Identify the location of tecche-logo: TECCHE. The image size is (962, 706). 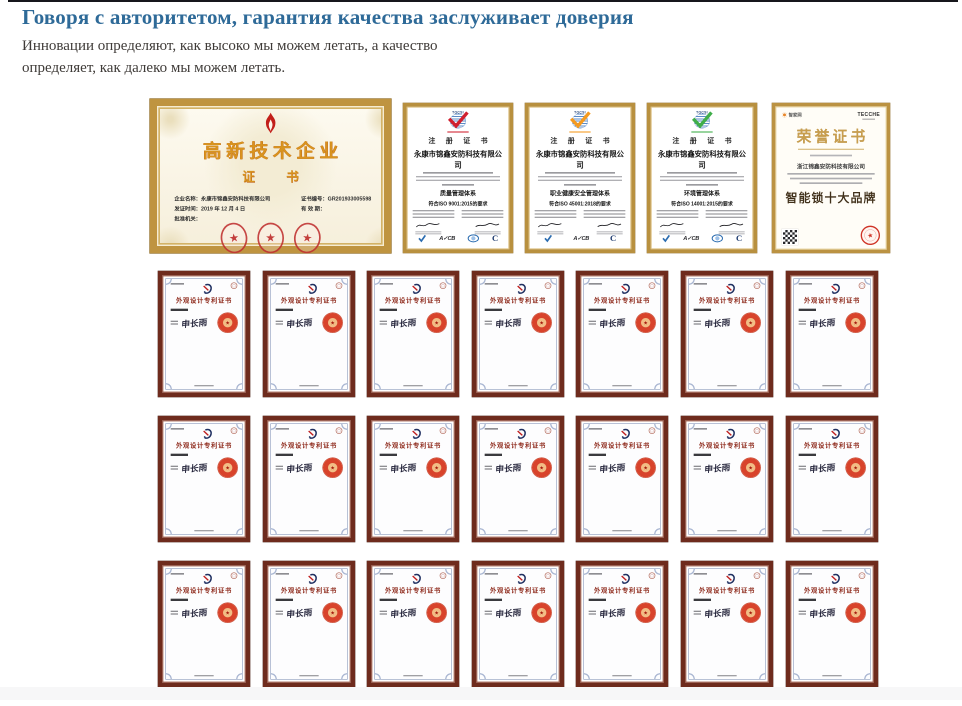
(868, 116).